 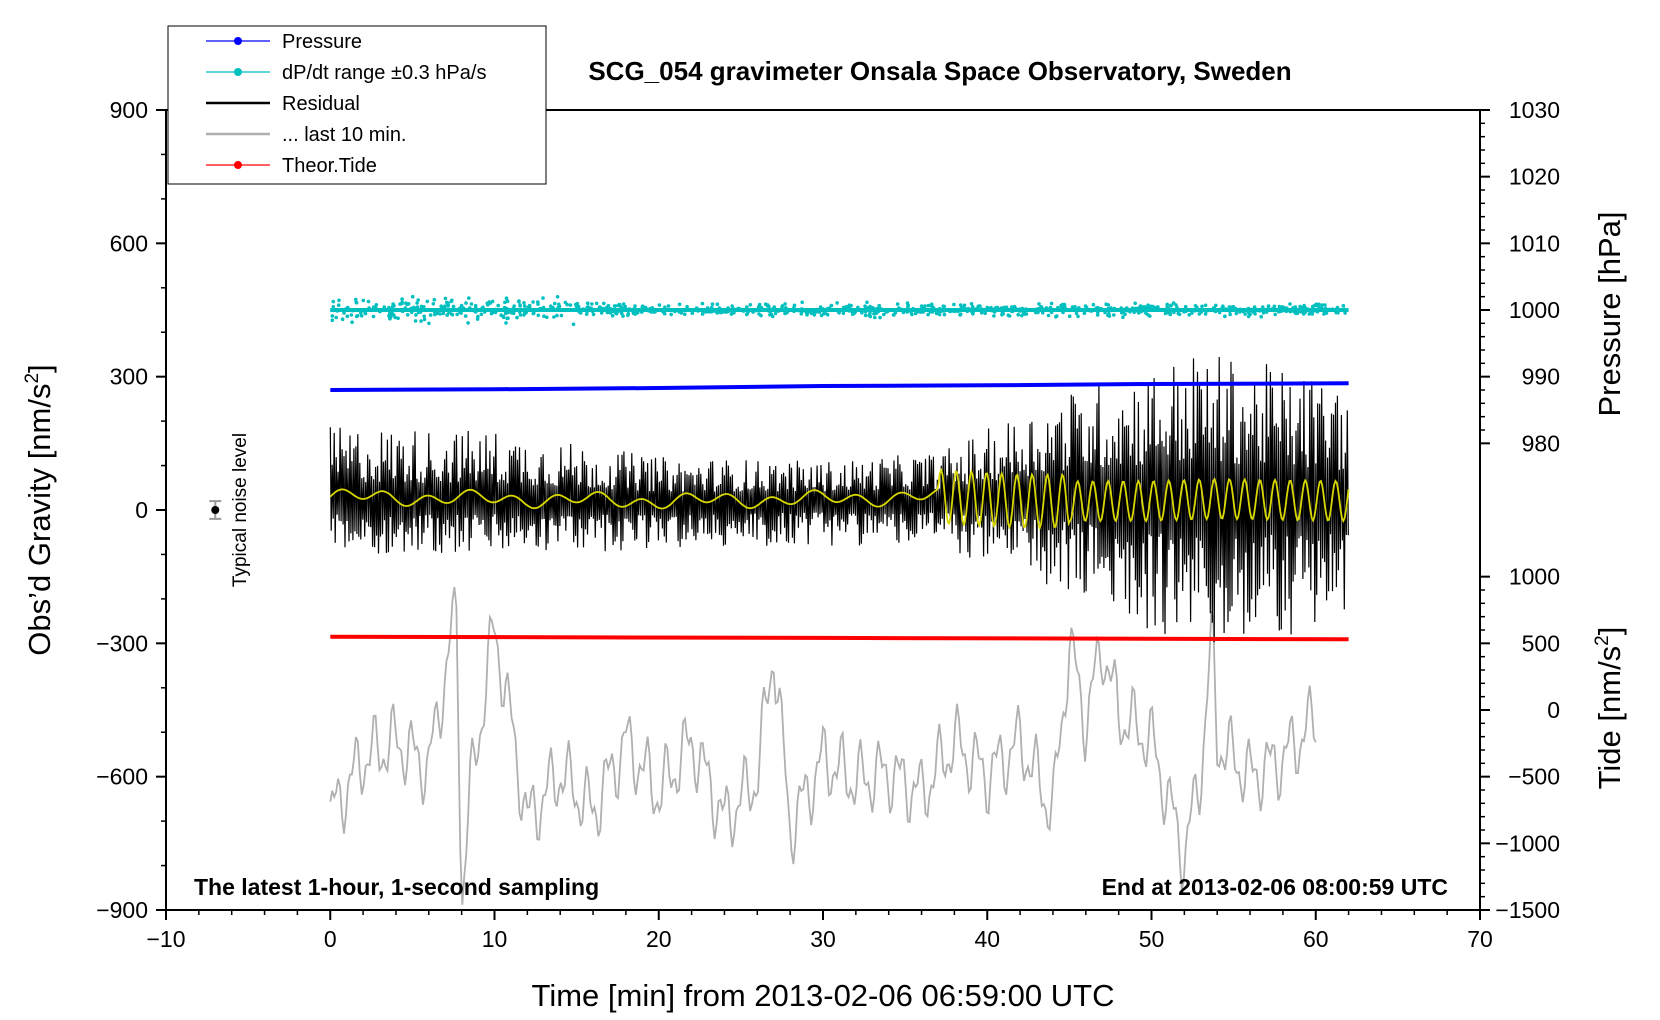 I want to click on y-tick-label: 600, so click(x=129, y=243).